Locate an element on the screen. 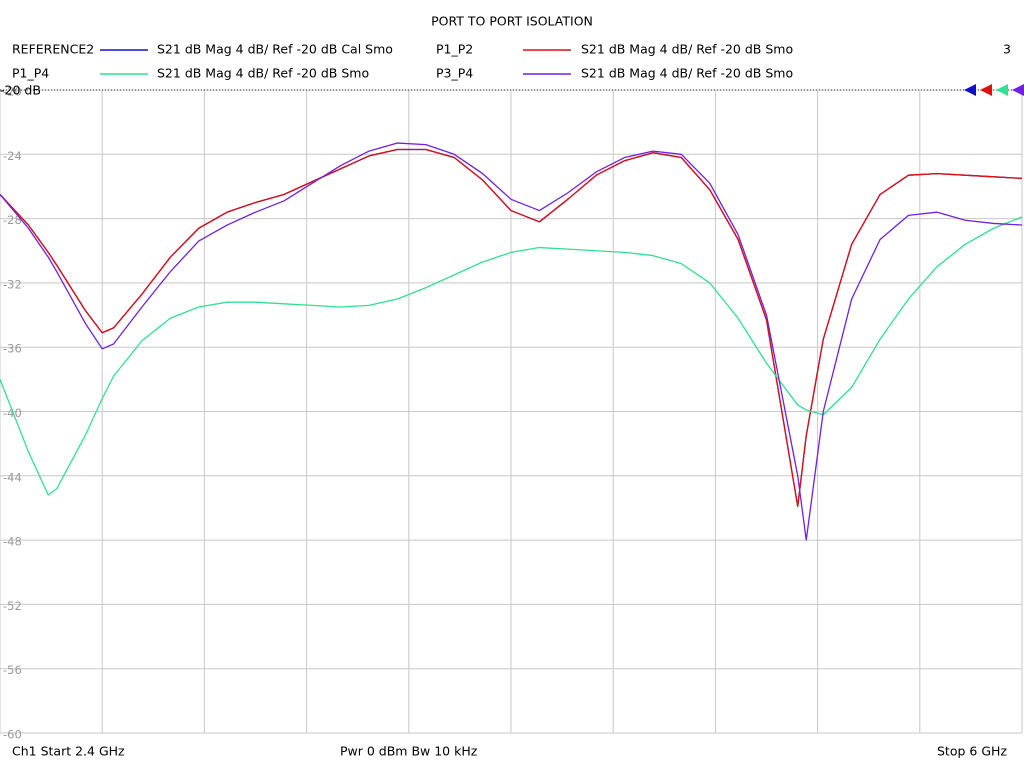  y-tick-label: -60 is located at coordinates (12, 735).